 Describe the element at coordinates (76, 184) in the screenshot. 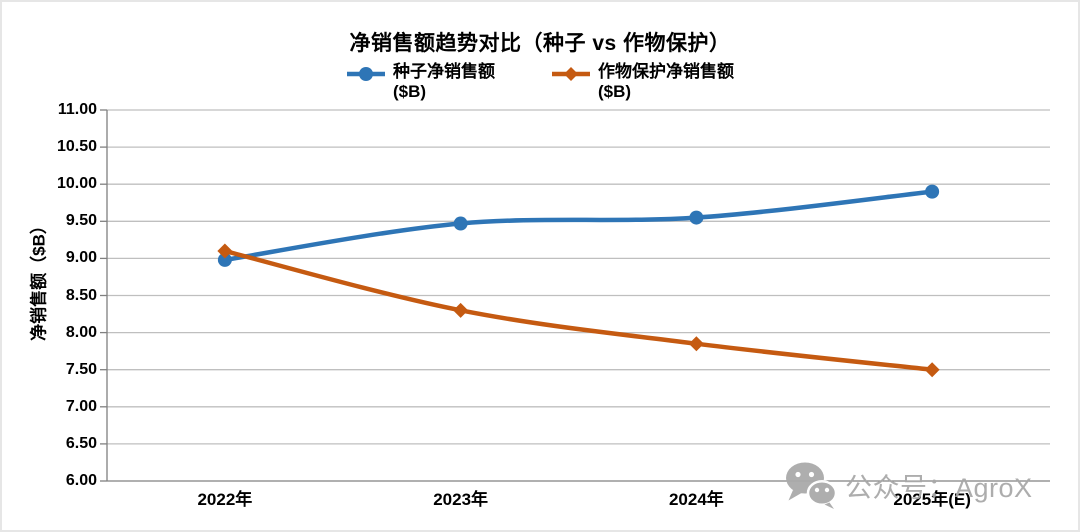

I see `y-tick-label: 10.00` at that location.